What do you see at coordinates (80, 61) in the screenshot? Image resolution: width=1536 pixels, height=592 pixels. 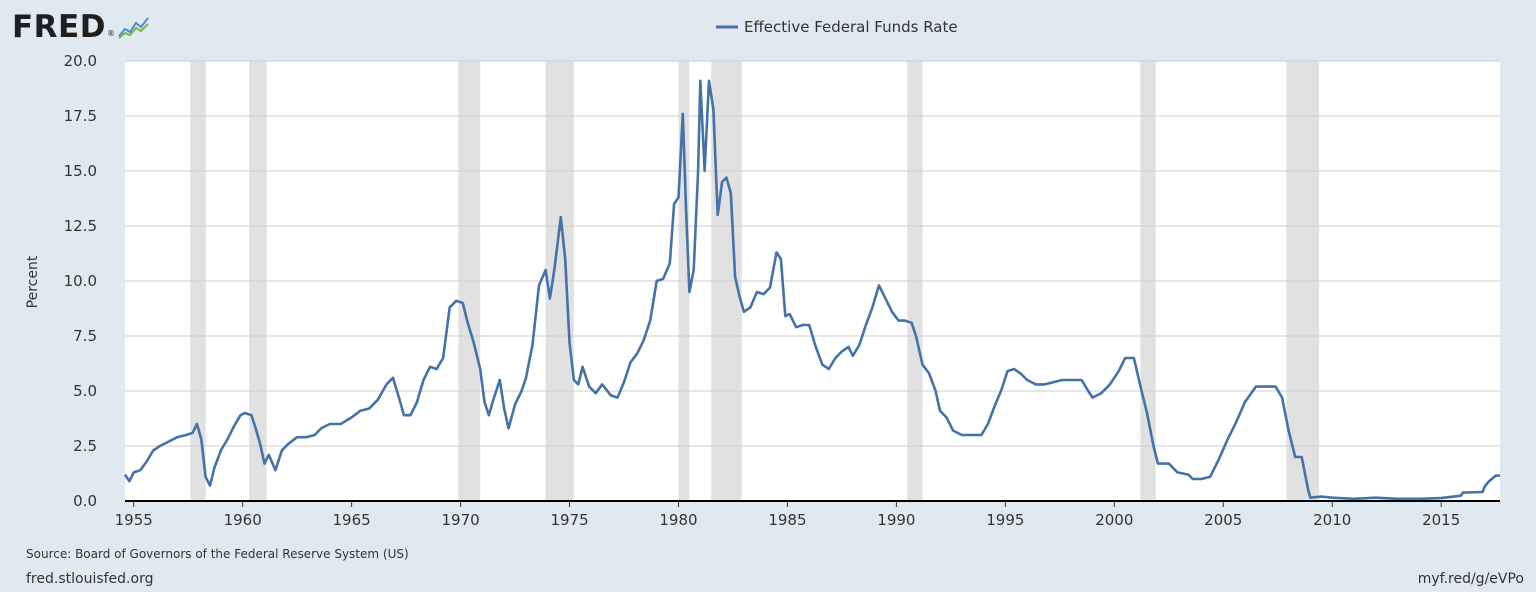 I see `y-tick-label: 20.0` at bounding box center [80, 61].